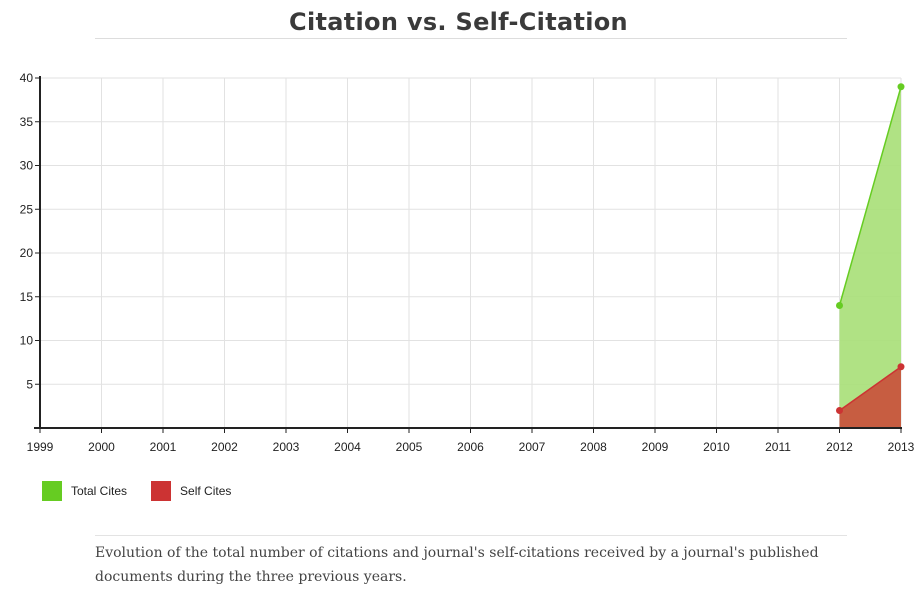 The width and height of the screenshot is (917, 589). Describe the element at coordinates (655, 447) in the screenshot. I see `x-tick-label: 2009` at that location.